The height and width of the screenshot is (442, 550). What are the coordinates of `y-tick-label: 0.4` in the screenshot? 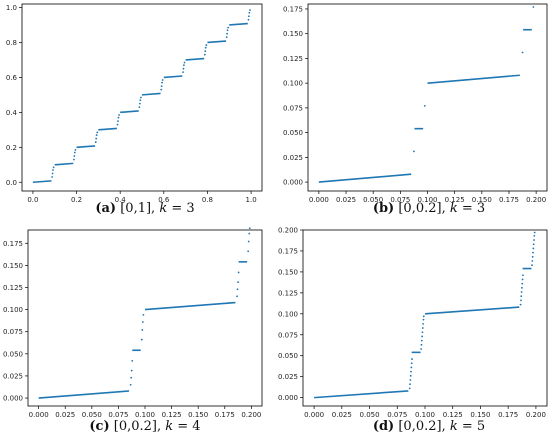 It's located at (12, 113).